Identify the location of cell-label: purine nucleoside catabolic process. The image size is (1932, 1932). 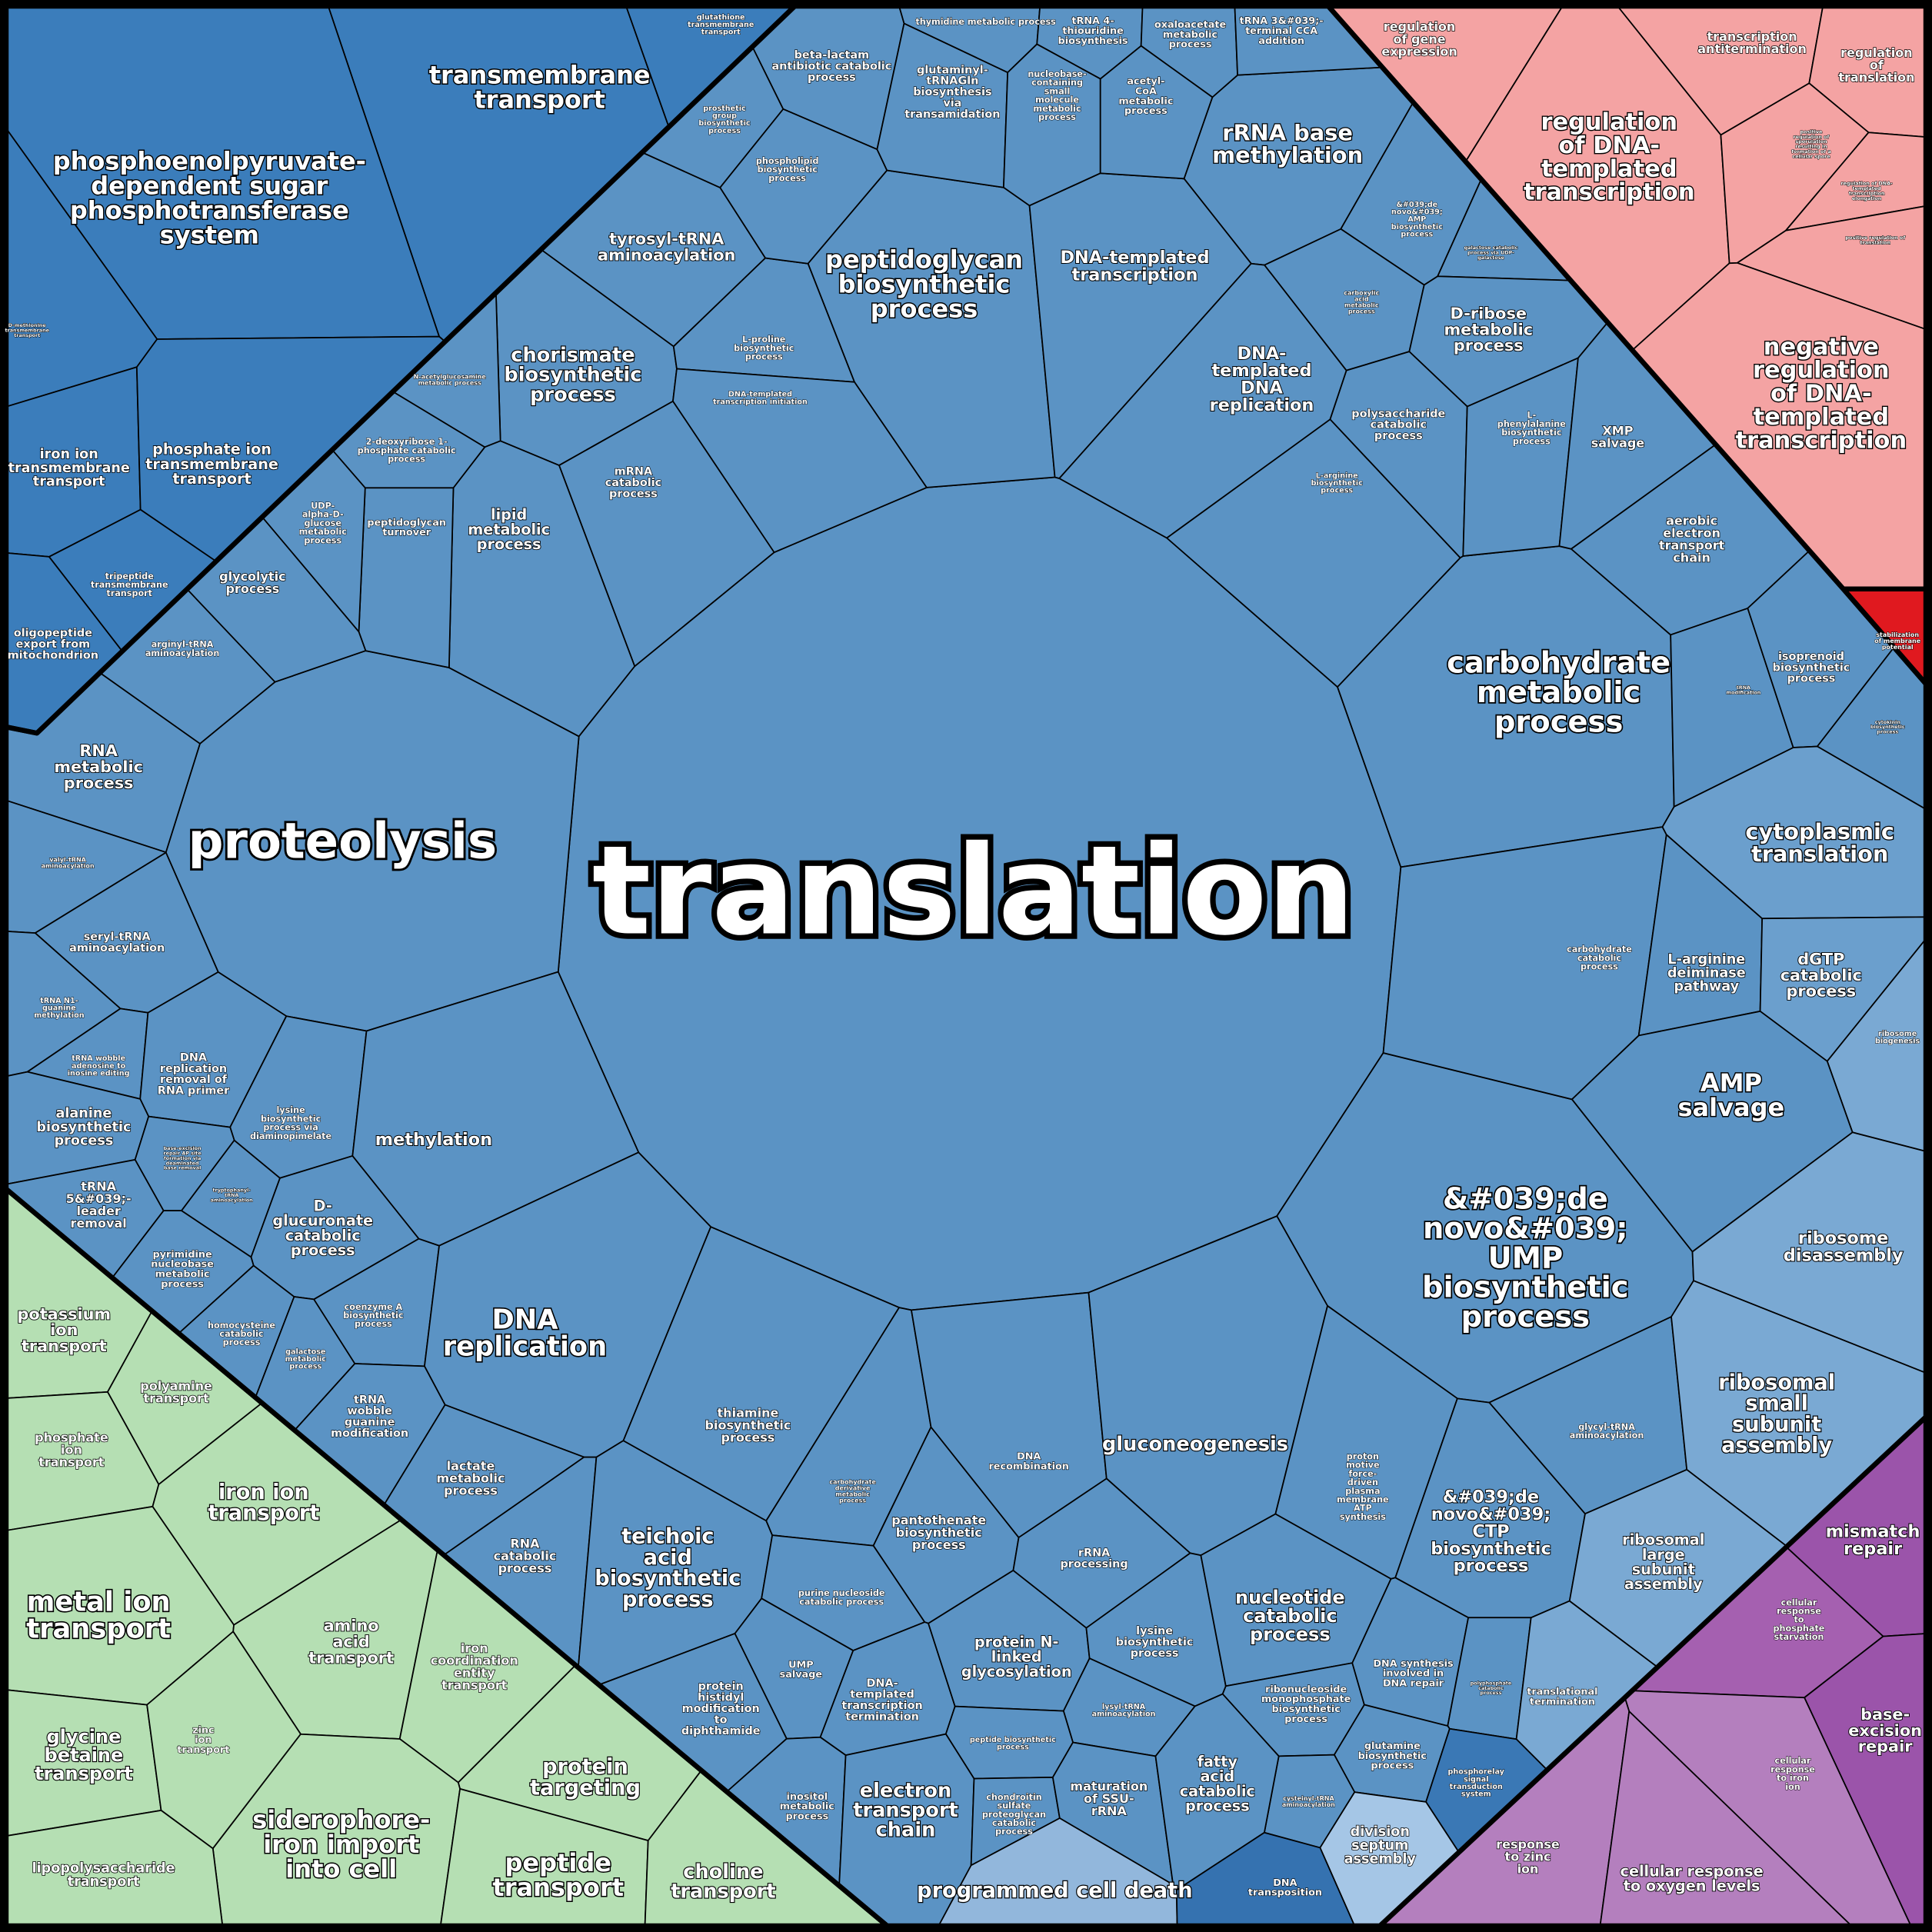
(841, 1597).